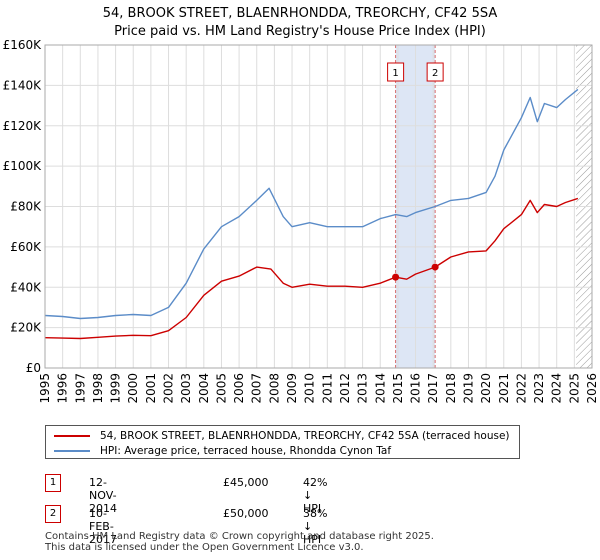 The image size is (600, 560). What do you see at coordinates (23, 85) in the screenshot?
I see `y-tick-label: £140K` at bounding box center [23, 85].